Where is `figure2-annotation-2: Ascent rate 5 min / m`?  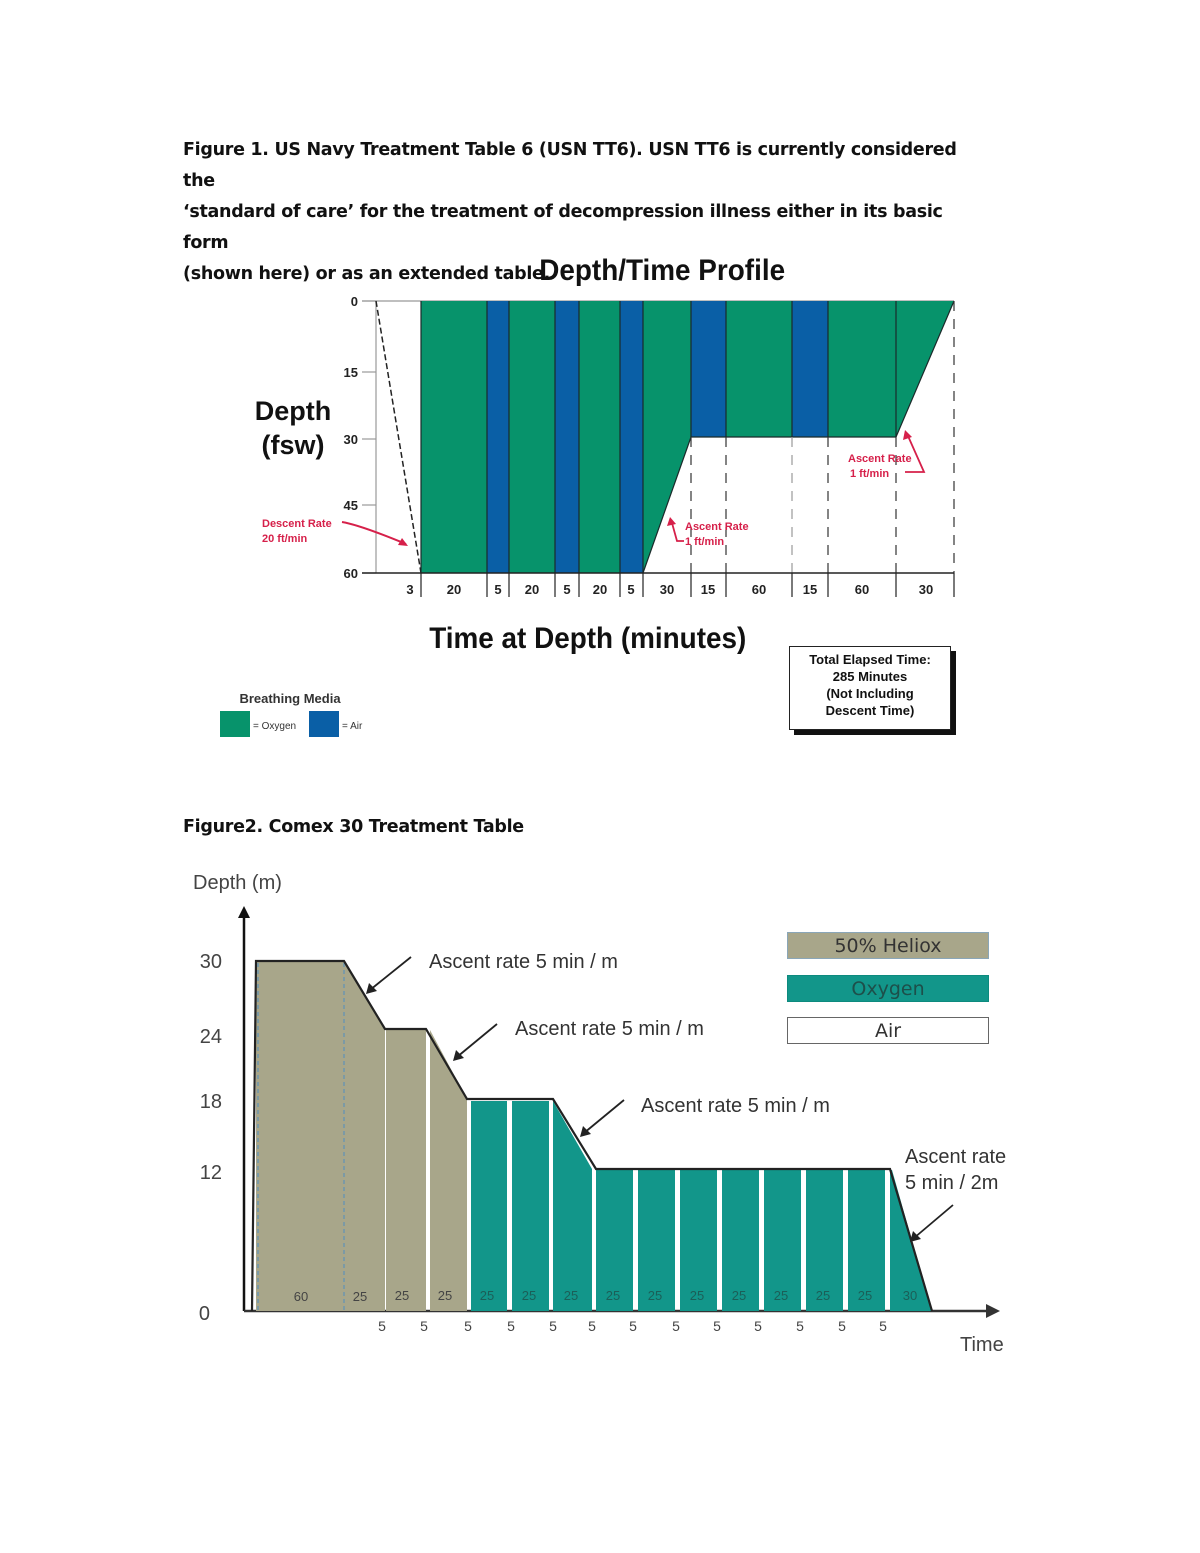
figure2-annotation-2: Ascent rate 5 min / m is located at coordinates (609, 1029).